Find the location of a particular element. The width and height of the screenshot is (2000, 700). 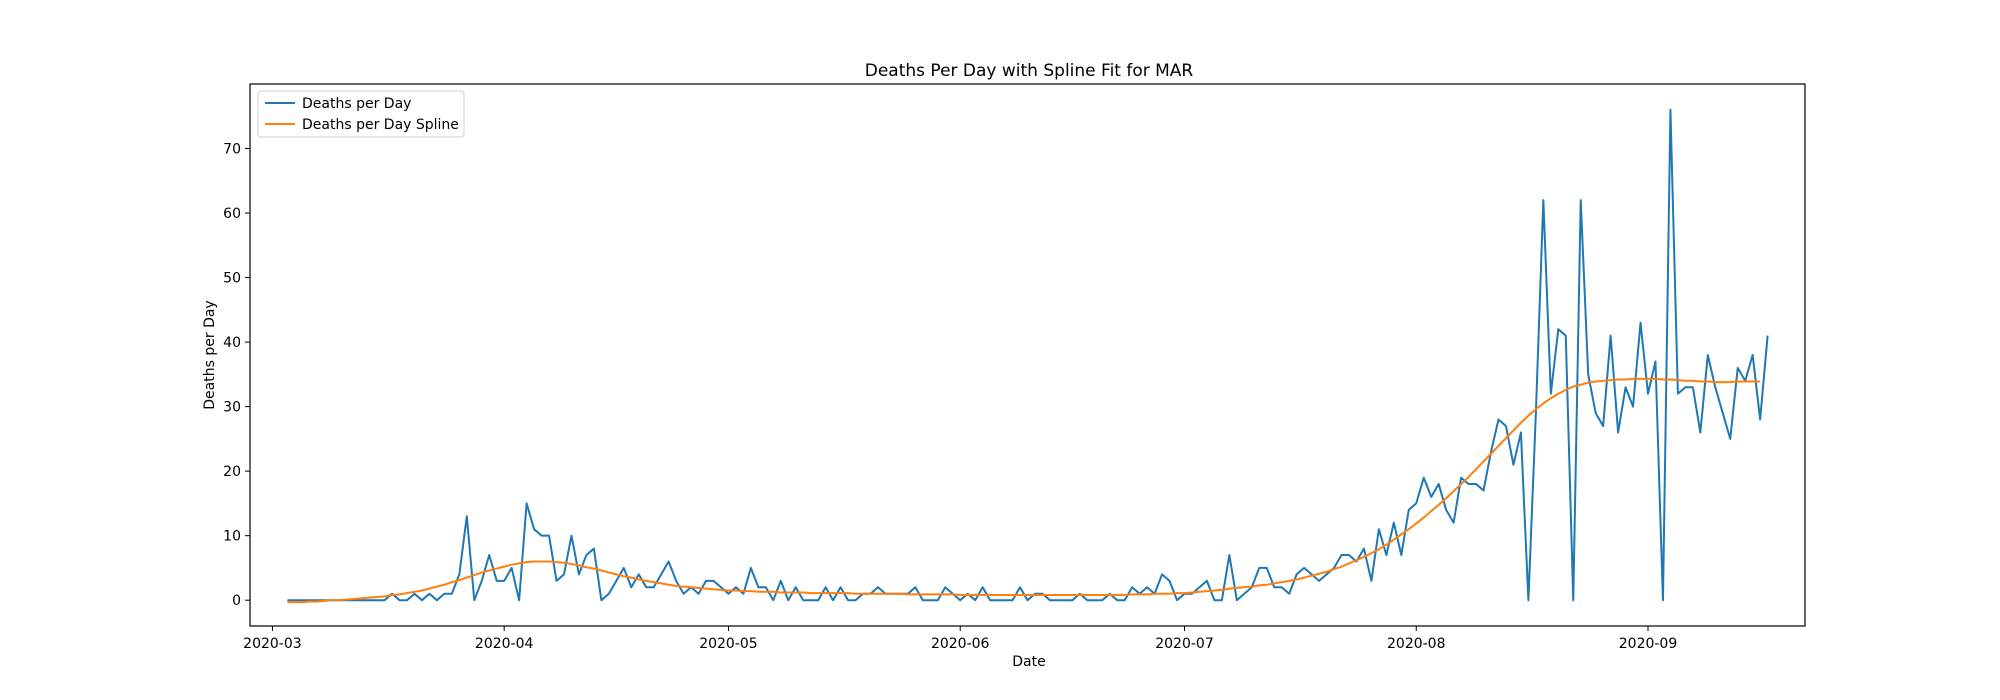

y-tick-label: 20 is located at coordinates (232, 472).